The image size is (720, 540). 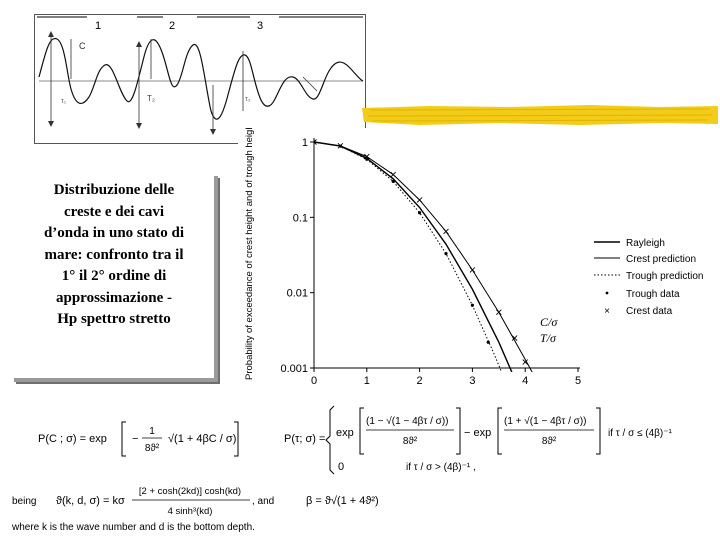 I want to click on series-layer, so click(x=423, y=255).